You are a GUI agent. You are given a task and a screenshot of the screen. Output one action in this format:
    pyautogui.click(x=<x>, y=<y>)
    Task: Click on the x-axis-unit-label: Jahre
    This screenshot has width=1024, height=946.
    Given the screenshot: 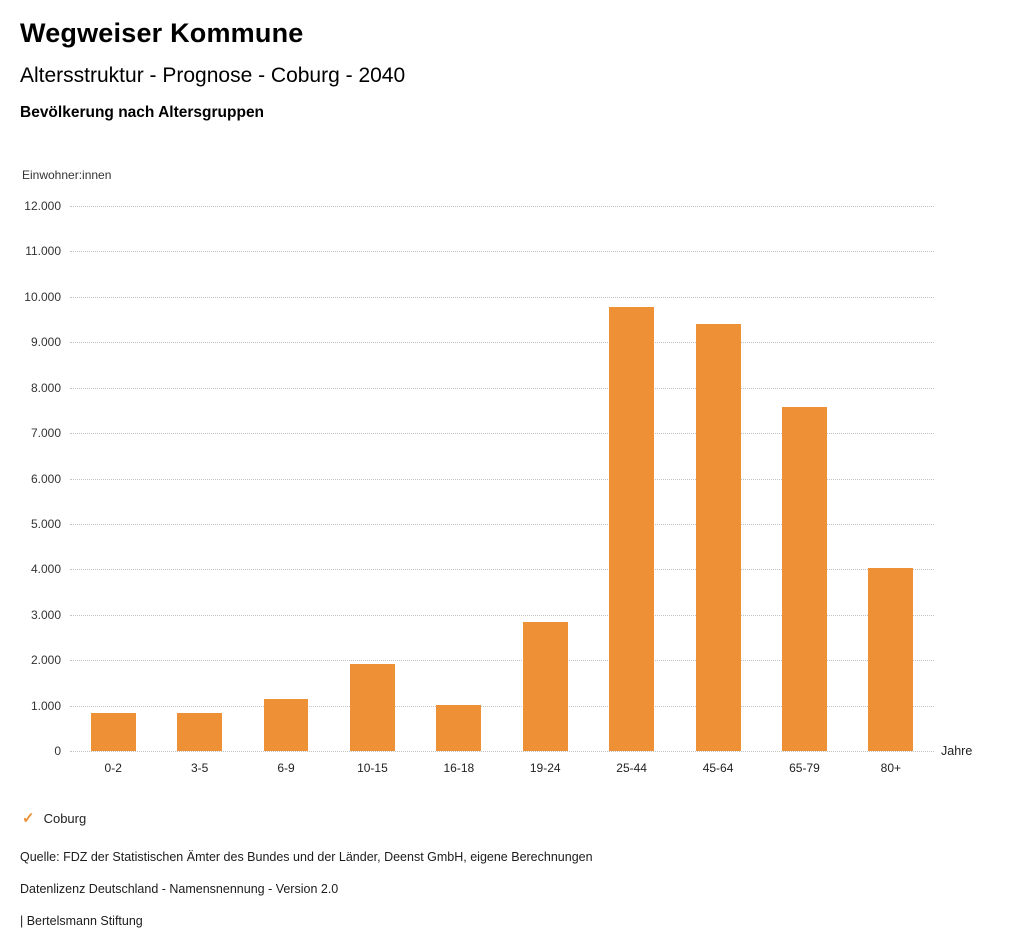 What is the action you would take?
    pyautogui.click(x=957, y=751)
    